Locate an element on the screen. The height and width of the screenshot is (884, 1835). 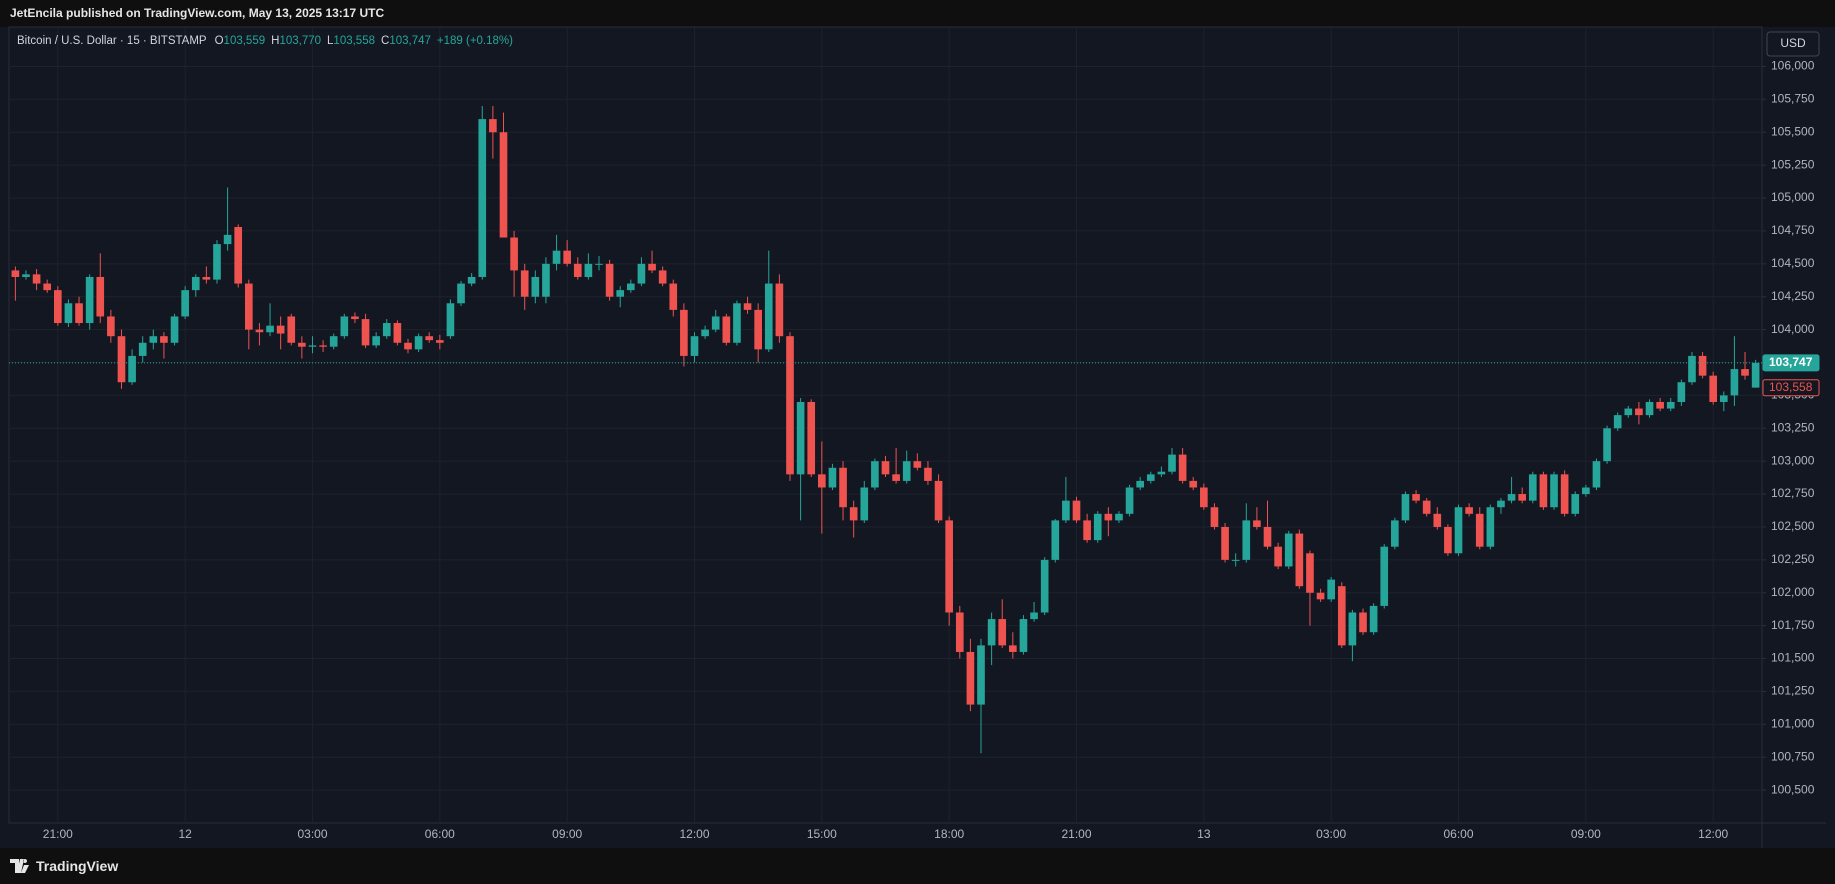
price-label: 103,558 is located at coordinates (1791, 387).